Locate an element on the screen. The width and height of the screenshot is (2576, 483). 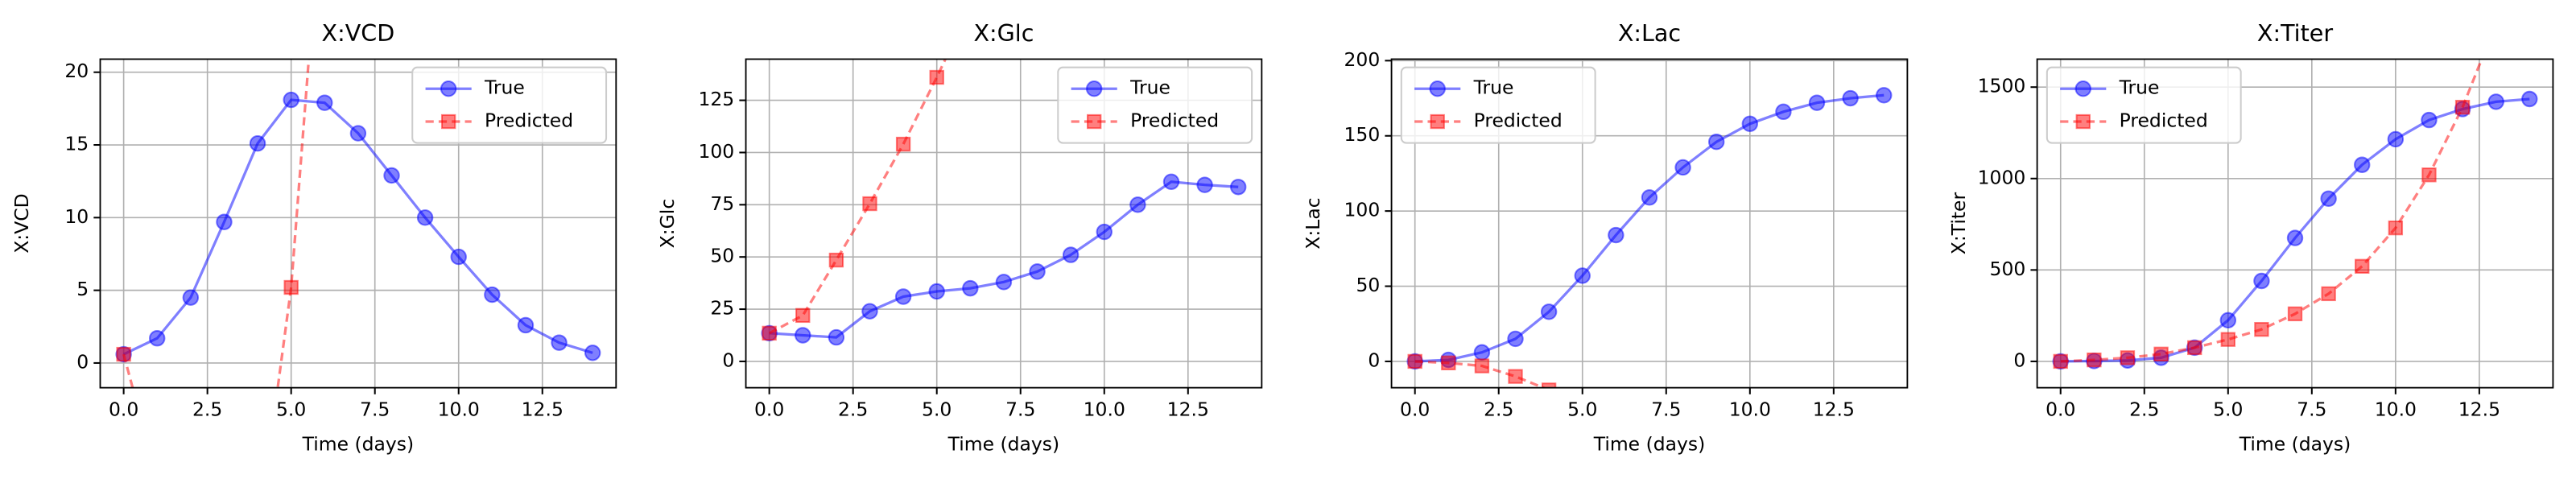
chart-title: X:Titer is located at coordinates (2295, 33).